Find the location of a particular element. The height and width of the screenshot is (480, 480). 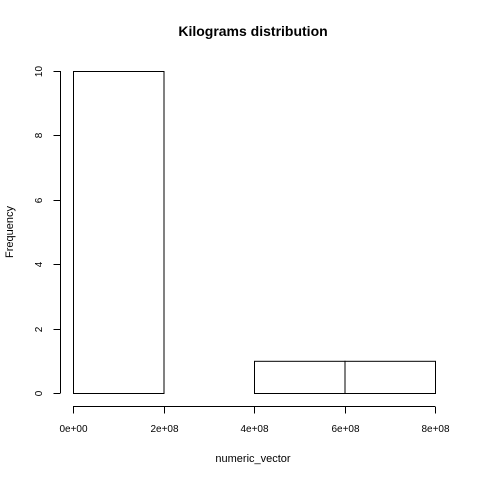

y-tick-label: 10 is located at coordinates (39, 72).